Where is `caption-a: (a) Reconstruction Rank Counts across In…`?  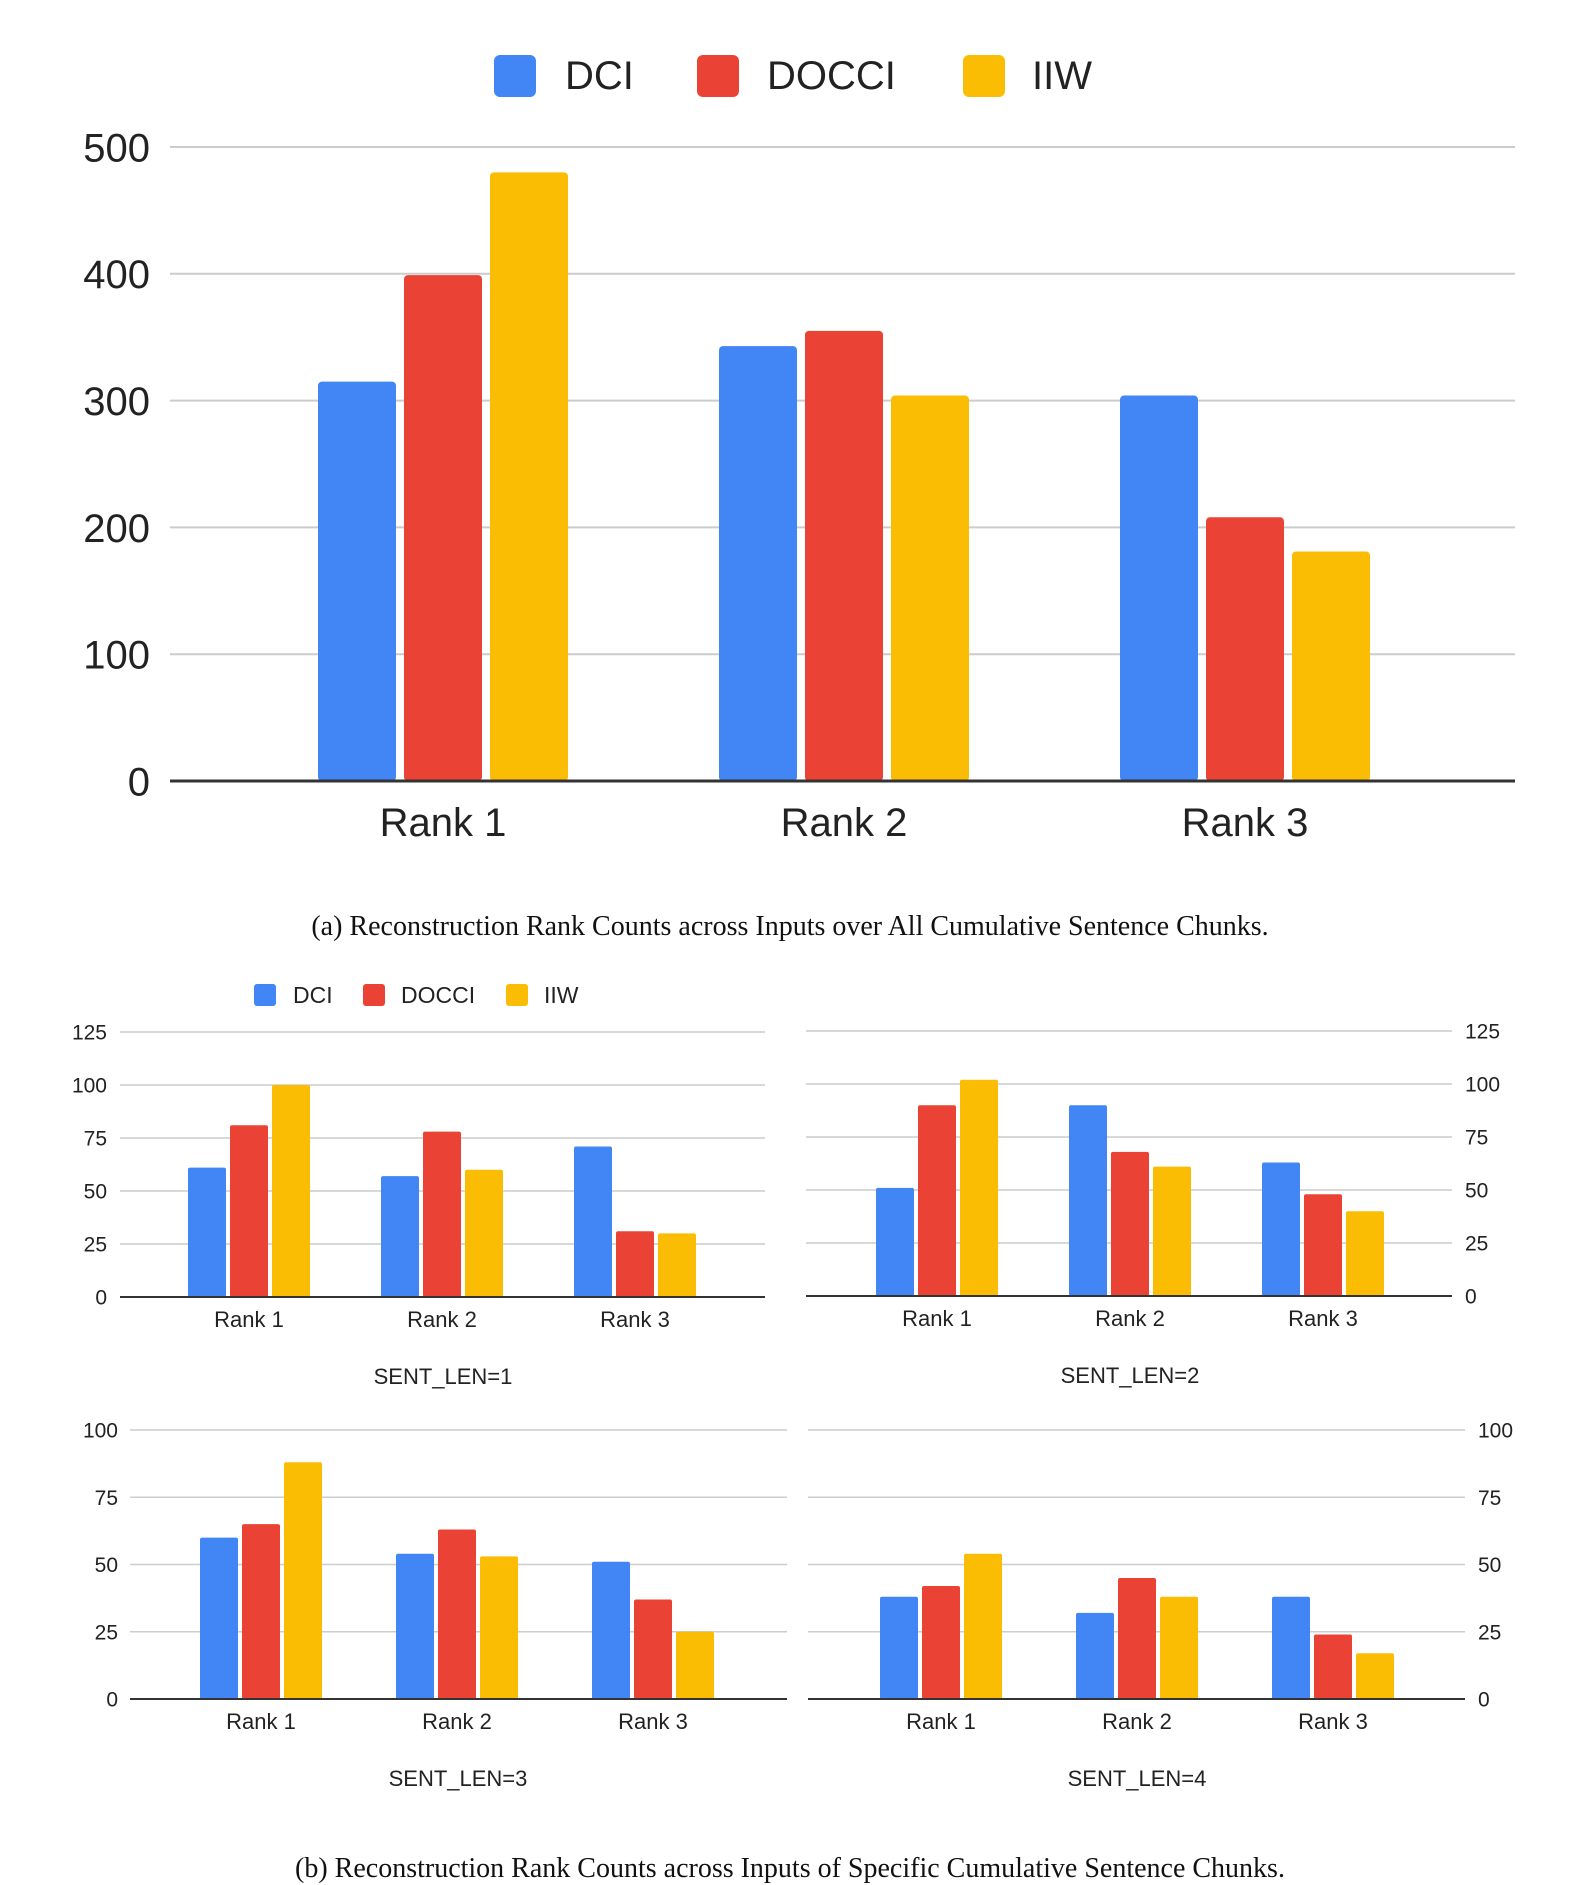
caption-a: (a) Reconstruction Rank Counts across In… is located at coordinates (789, 926).